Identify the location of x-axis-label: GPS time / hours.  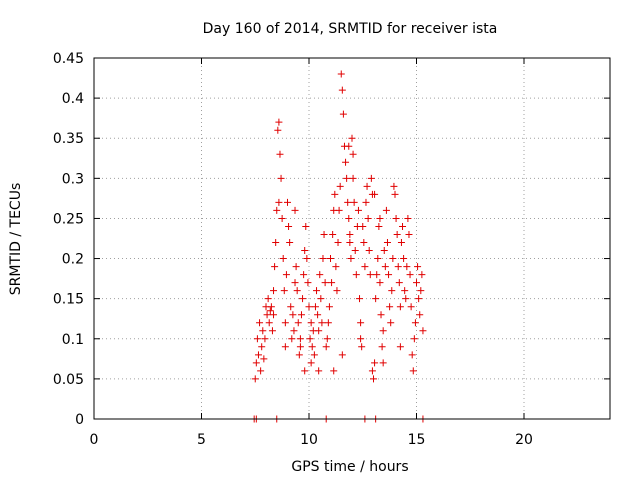
(349, 467).